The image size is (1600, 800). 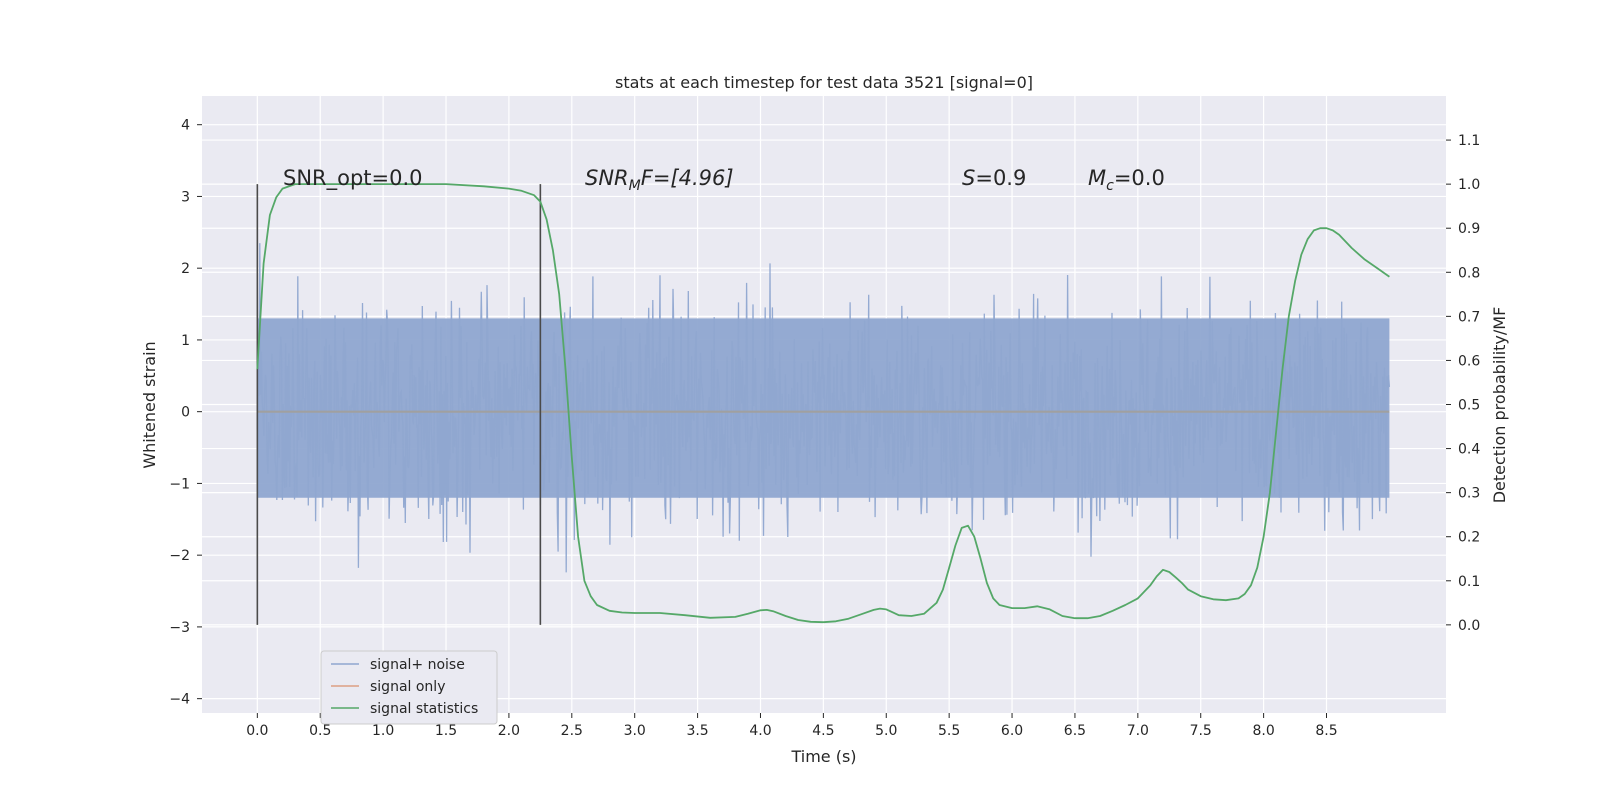 I want to click on y-tick-label-left: −3, so click(x=179, y=628).